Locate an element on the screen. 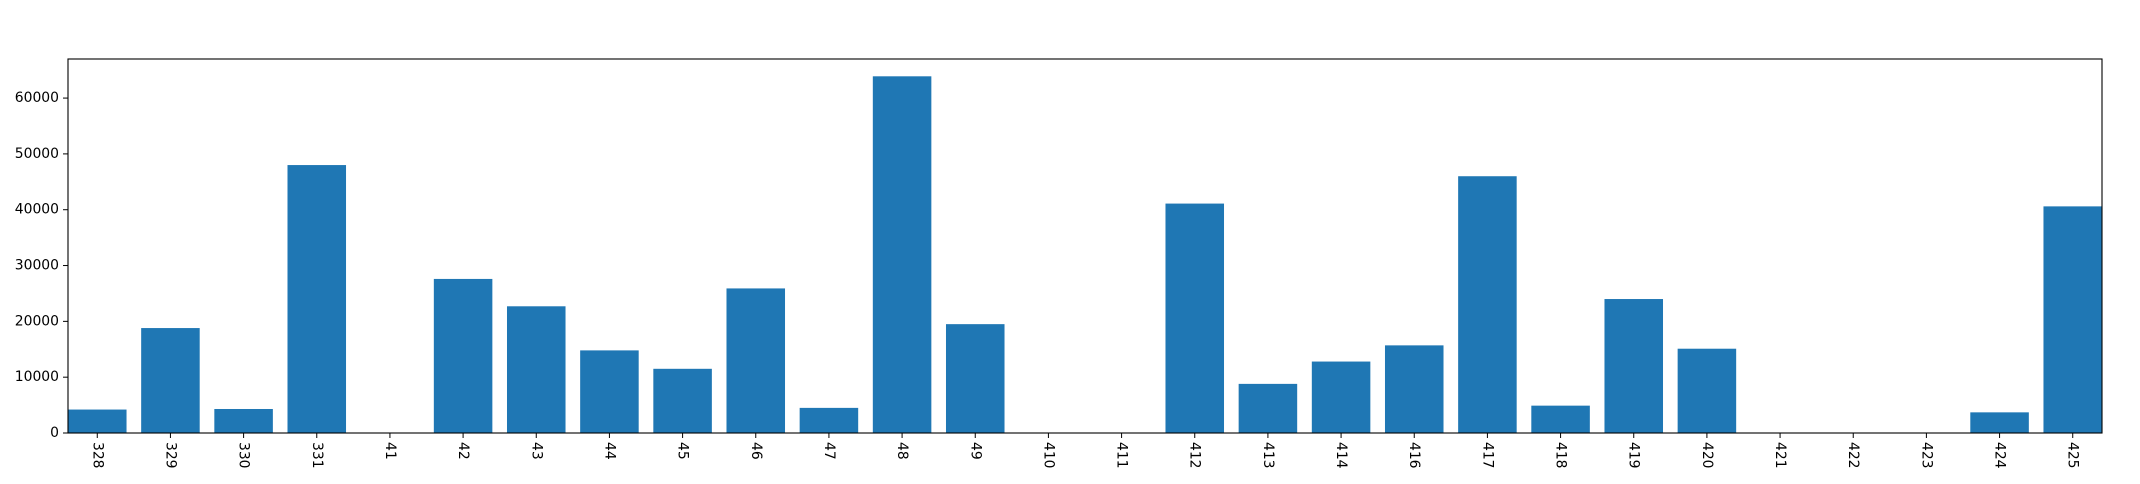  x-tick-label-418: 418 is located at coordinates (1561, 455).